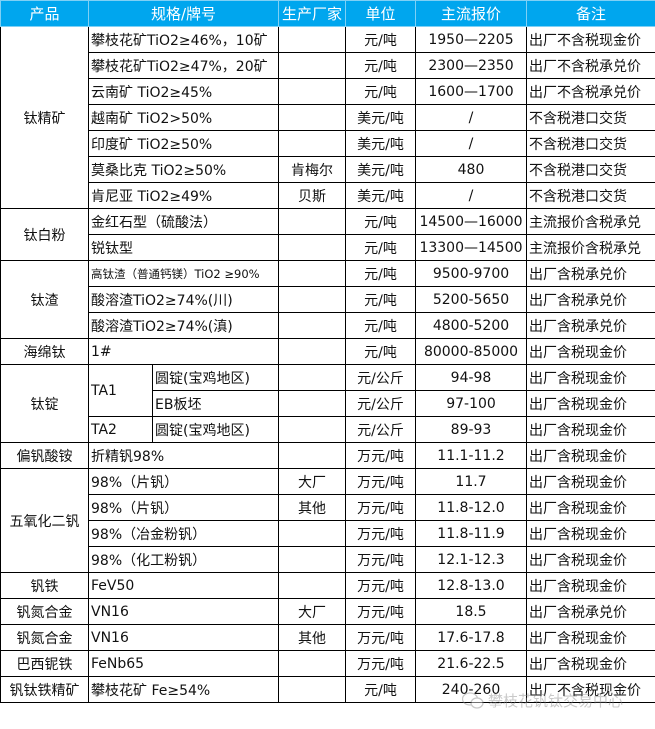 The width and height of the screenshot is (655, 729). I want to click on table-row: 印度矿 TiO2≥50% 美元/吨 / 不含税港口交货, so click(328, 143).